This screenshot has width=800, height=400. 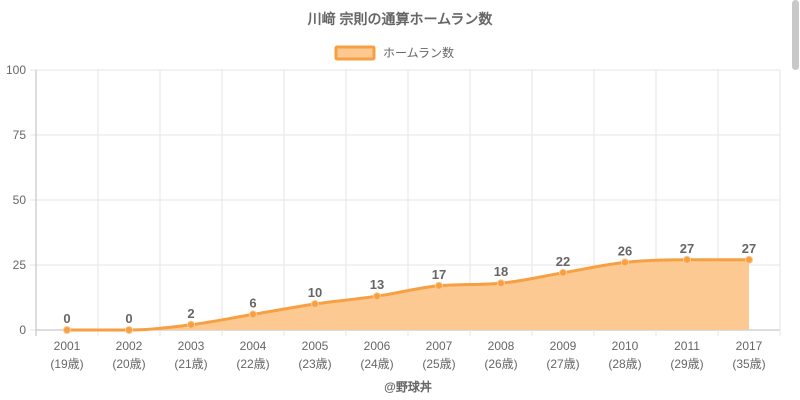 I want to click on x-tick-label-year: 2005, so click(x=315, y=346).